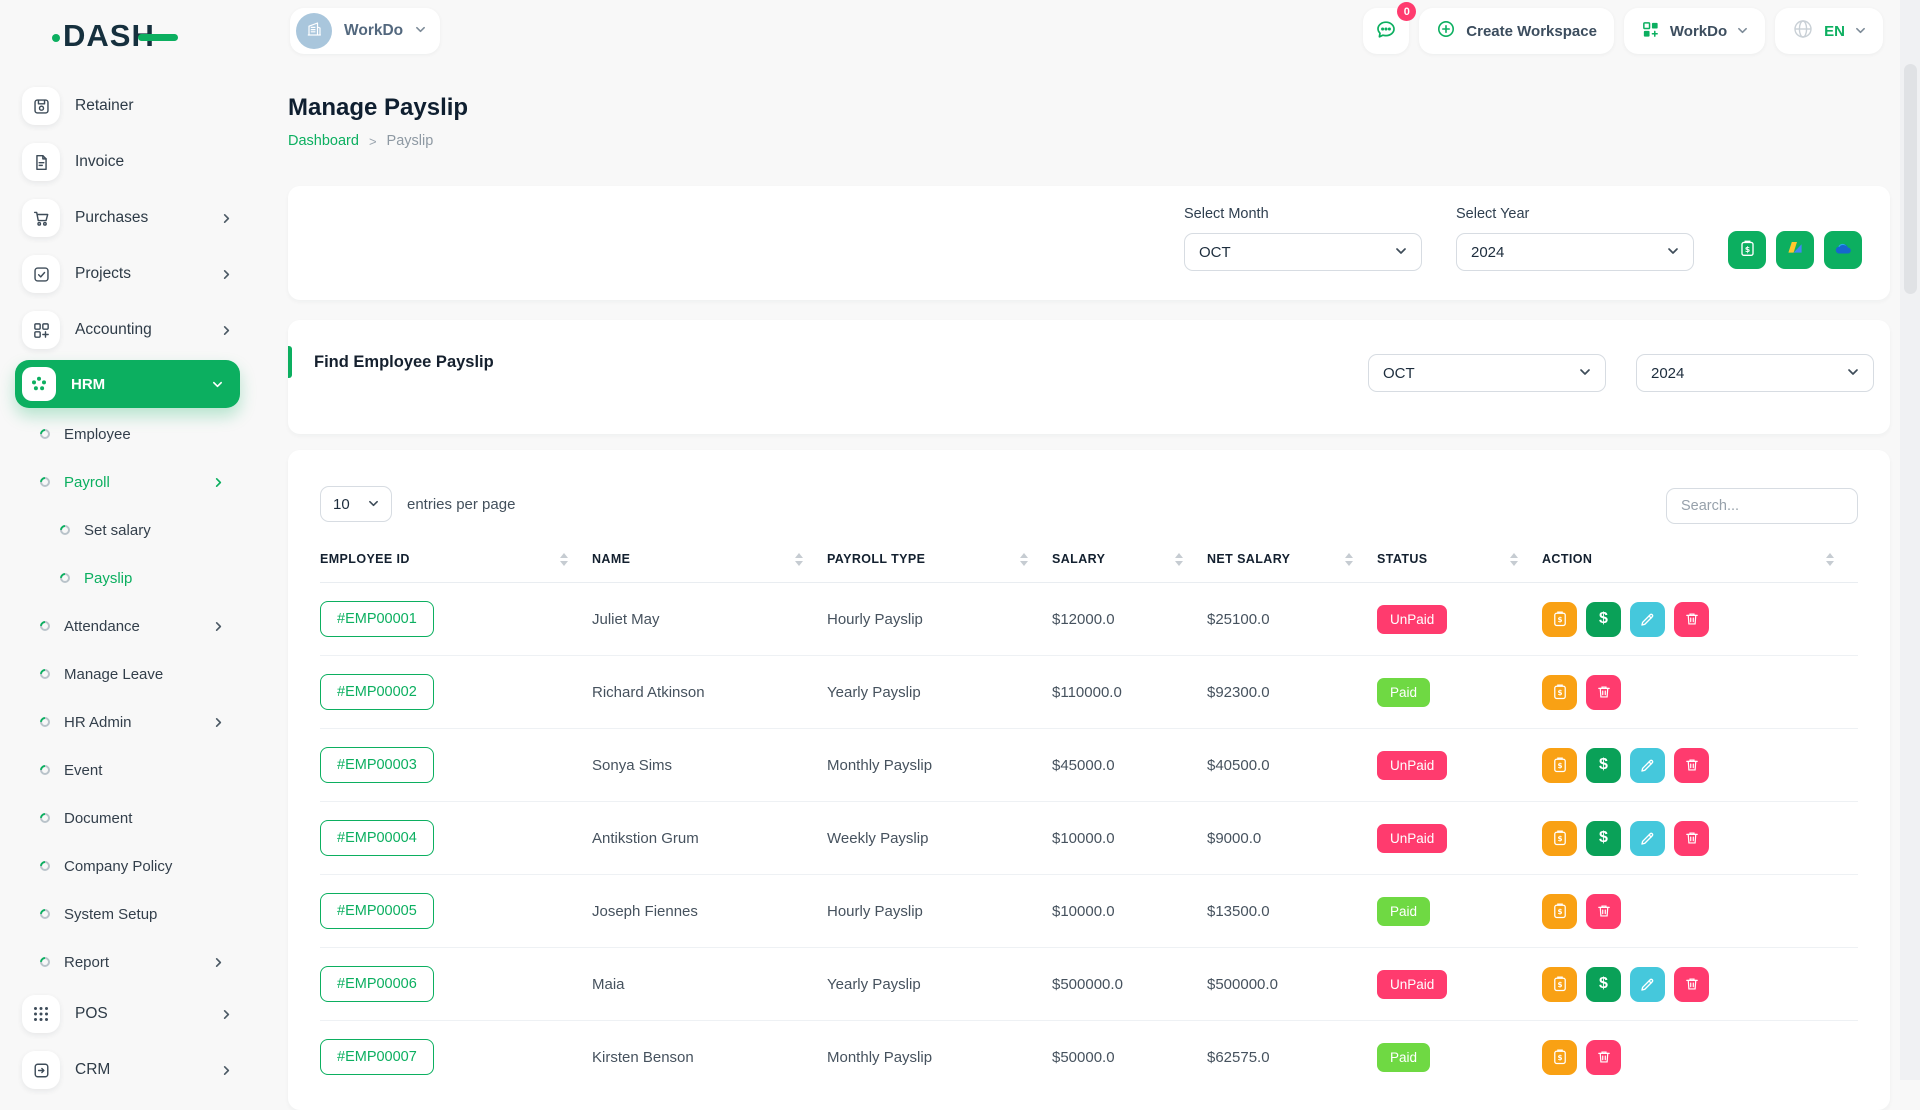 The height and width of the screenshot is (1110, 1920). I want to click on bulk-payment-button: $, so click(1747, 250).